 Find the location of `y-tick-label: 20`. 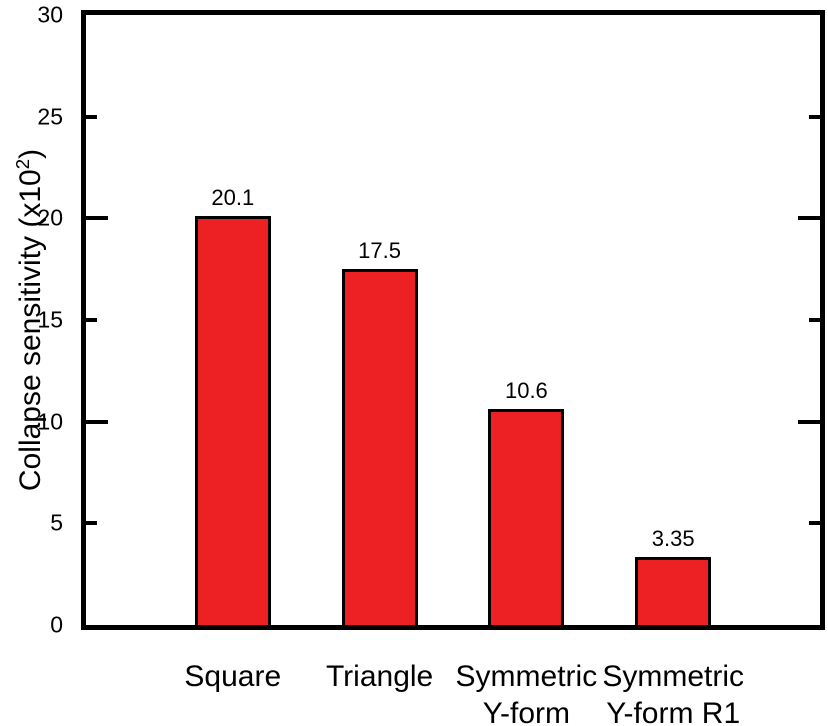

y-tick-label: 20 is located at coordinates (50, 217).